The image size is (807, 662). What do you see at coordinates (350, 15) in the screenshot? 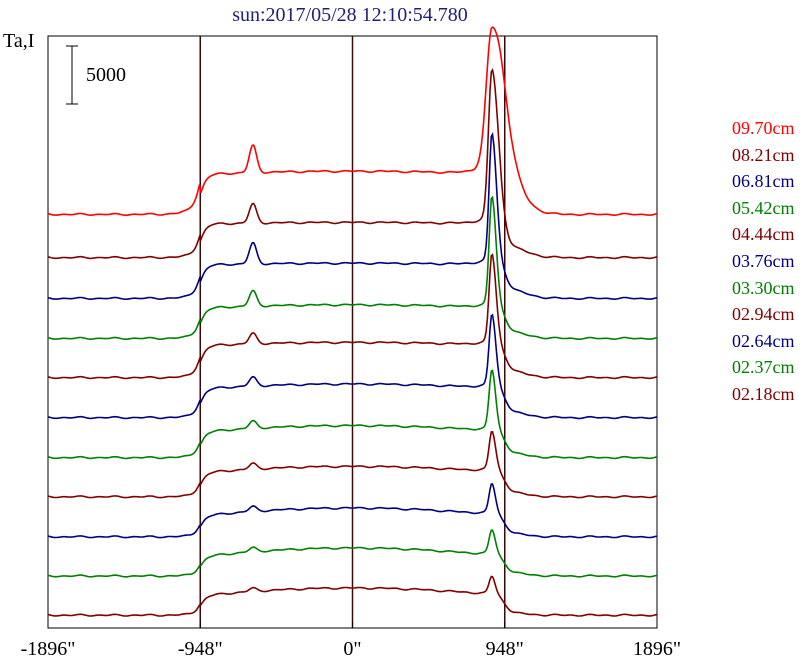
I see `chart-title: sun:2017/05/28 12:10:54.780` at bounding box center [350, 15].